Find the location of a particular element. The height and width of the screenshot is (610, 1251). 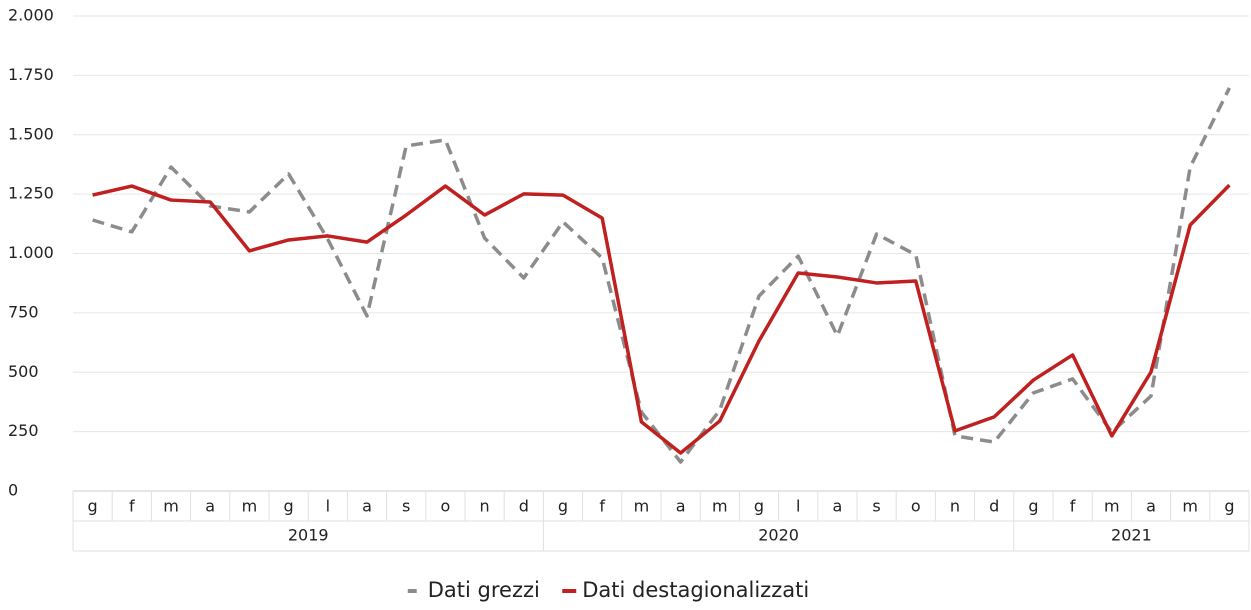

group-label: 2019 is located at coordinates (308, 535).